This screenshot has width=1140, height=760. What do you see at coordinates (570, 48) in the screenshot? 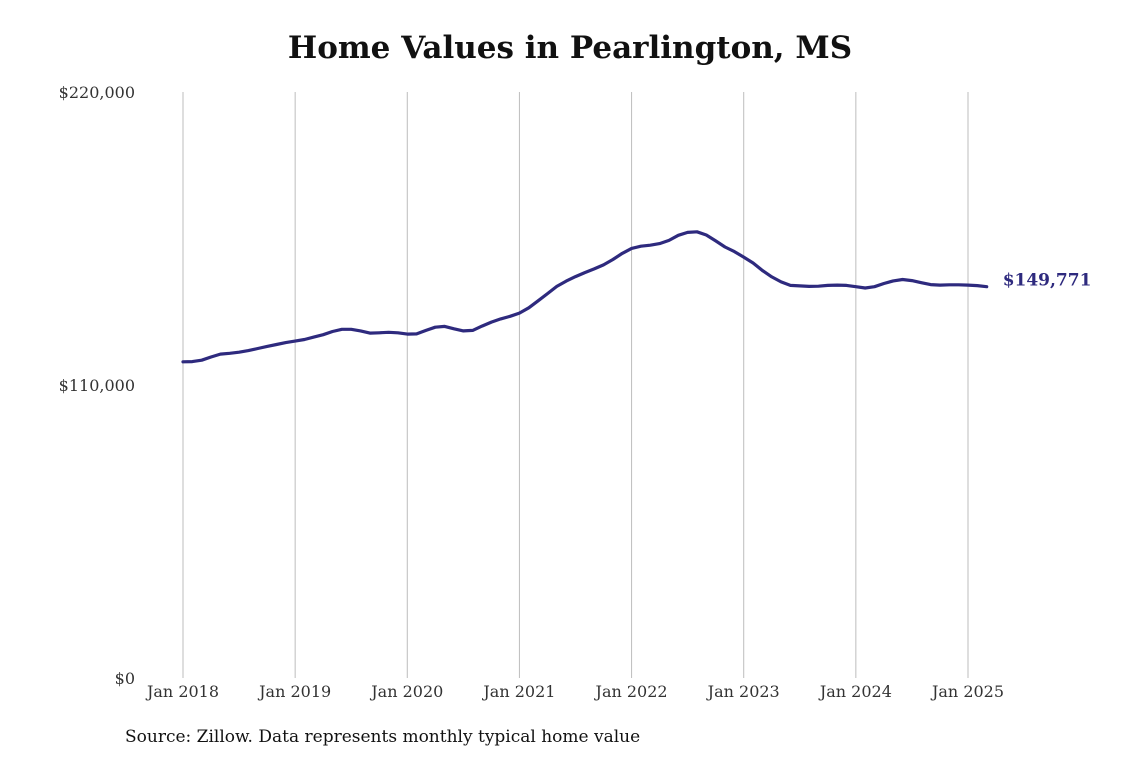
I see `chart-title: Home Values in Pearlington, MS` at bounding box center [570, 48].